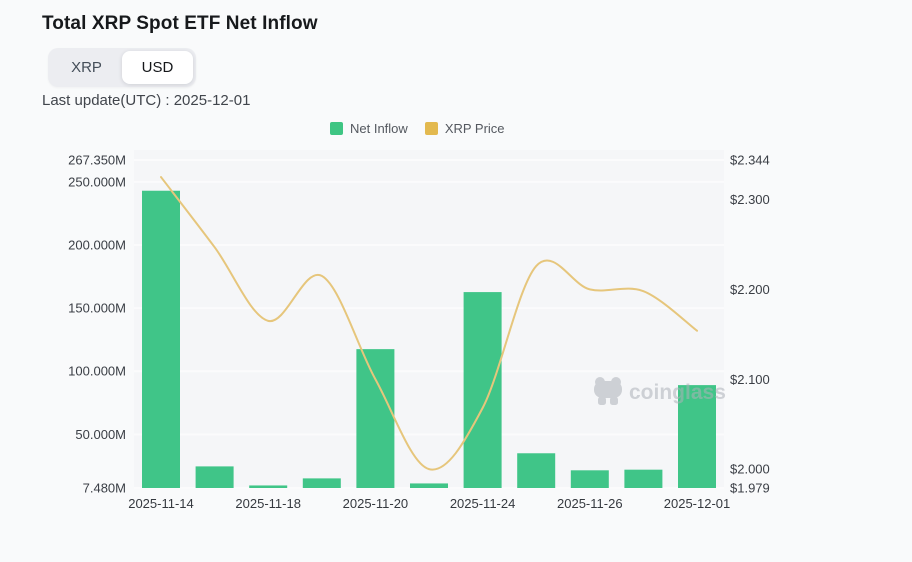 The image size is (912, 562). Describe the element at coordinates (161, 503) in the screenshot. I see `x-axis-date-label: 2025-11-14` at that location.